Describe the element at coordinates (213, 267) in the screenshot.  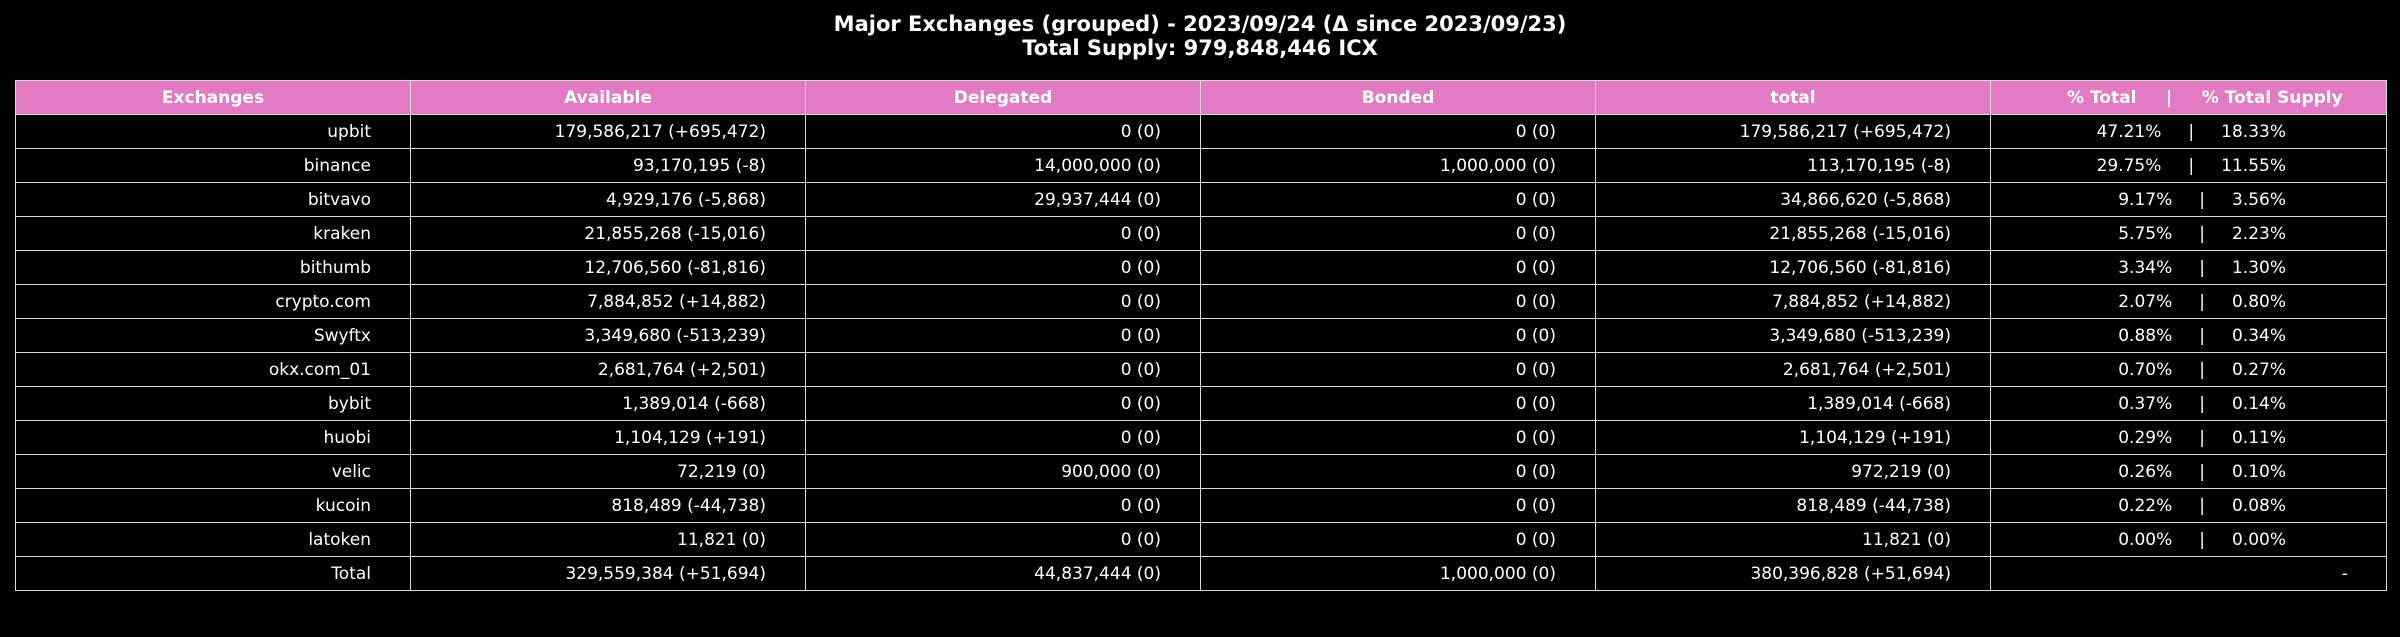
I see `cell-exchange: bithumb` at that location.